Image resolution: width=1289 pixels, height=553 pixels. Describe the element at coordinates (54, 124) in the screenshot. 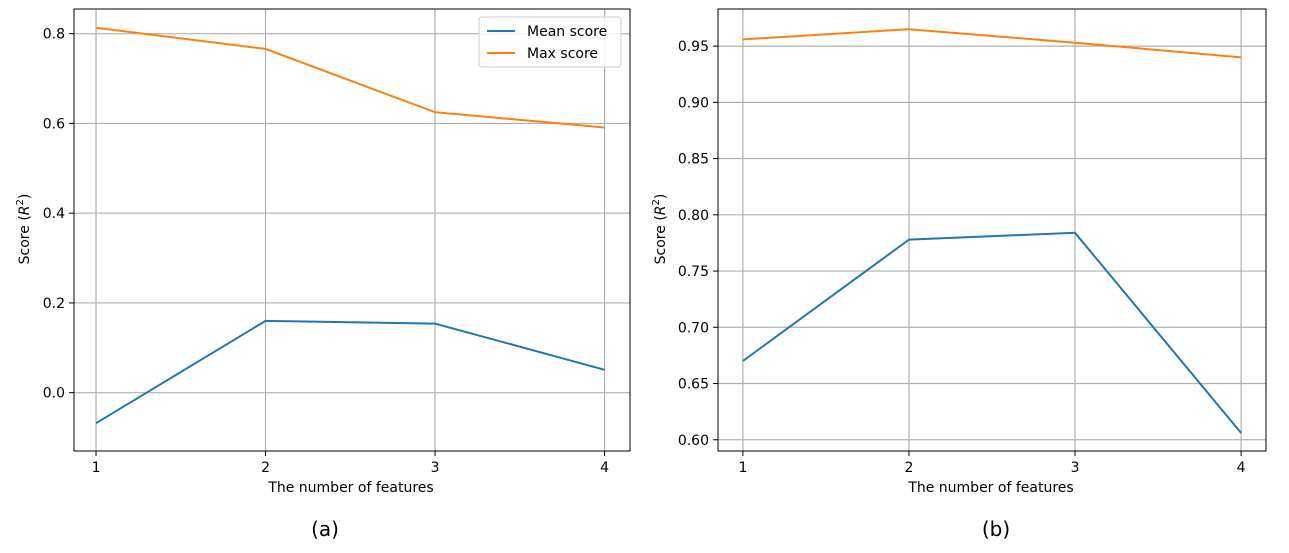

I see `y-tick-label: 0.6` at that location.